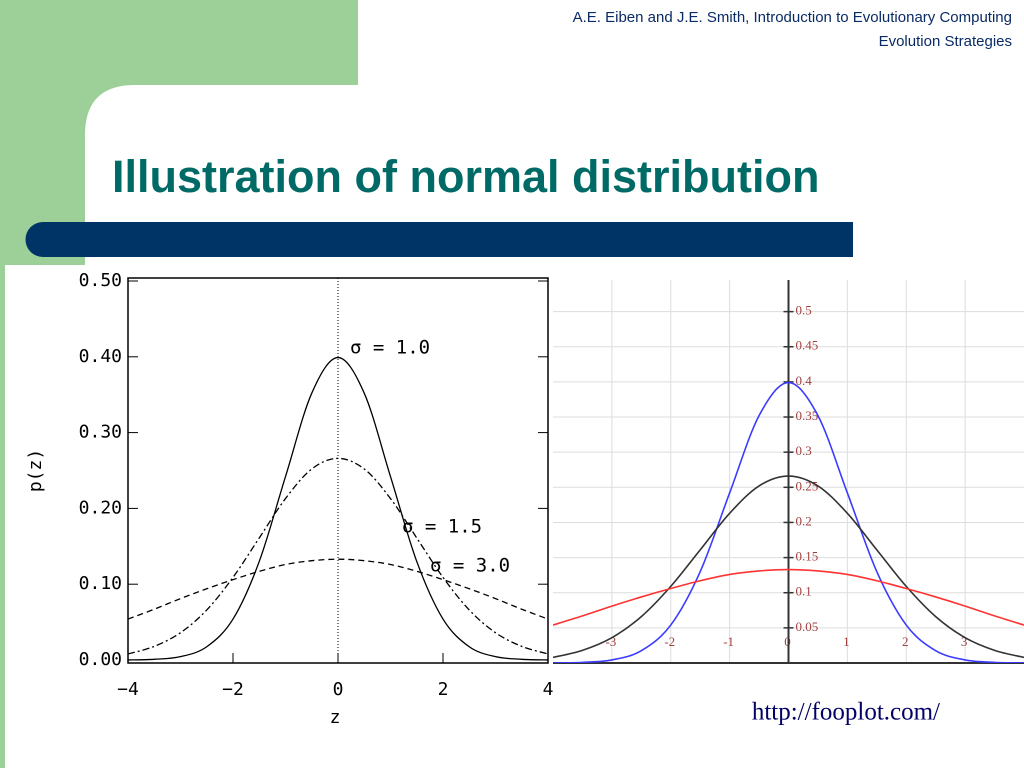 Image resolution: width=1024 pixels, height=773 pixels. What do you see at coordinates (100, 507) in the screenshot?
I see `y-tick-label: 0.20` at bounding box center [100, 507].